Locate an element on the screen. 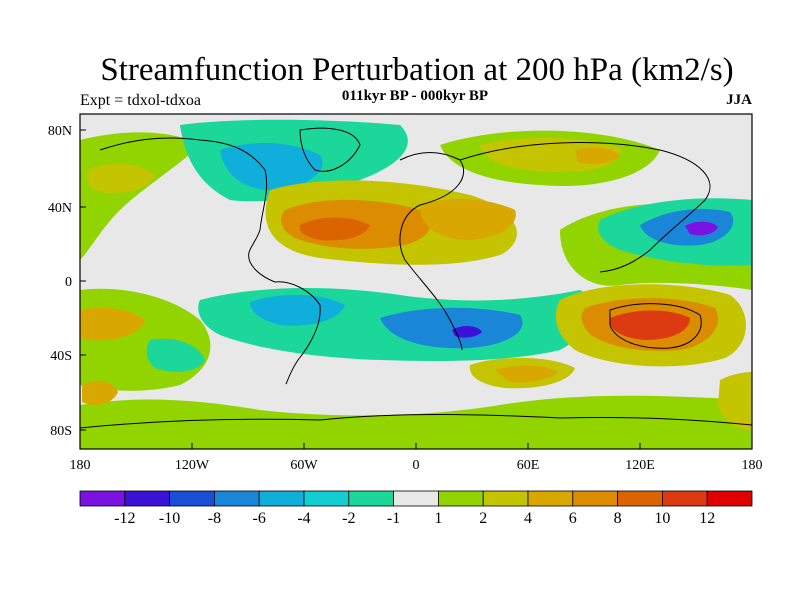  coastline-asia is located at coordinates (585, 207).